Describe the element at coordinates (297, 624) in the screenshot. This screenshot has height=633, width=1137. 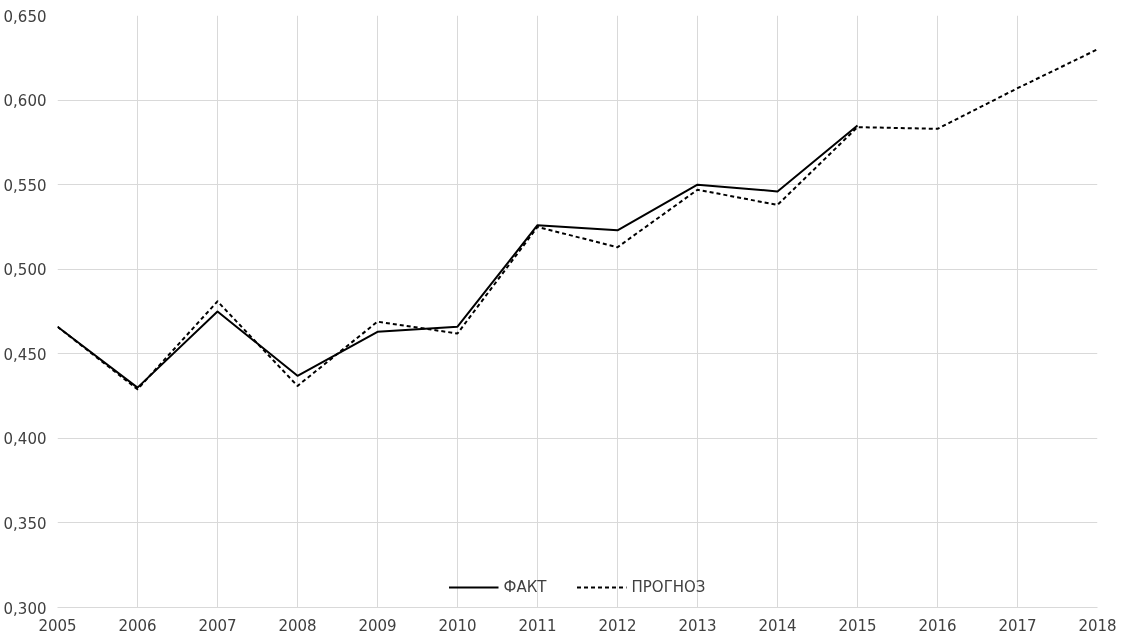
I see `x-tick-label: 2008` at that location.